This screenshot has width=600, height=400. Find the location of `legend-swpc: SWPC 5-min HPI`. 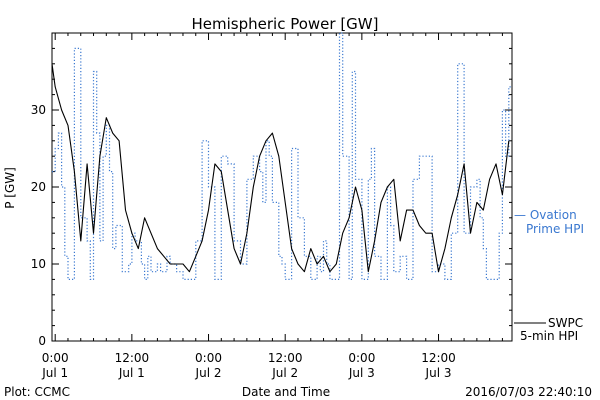

legend-swpc: SWPC 5-min HPI is located at coordinates (548, 329).